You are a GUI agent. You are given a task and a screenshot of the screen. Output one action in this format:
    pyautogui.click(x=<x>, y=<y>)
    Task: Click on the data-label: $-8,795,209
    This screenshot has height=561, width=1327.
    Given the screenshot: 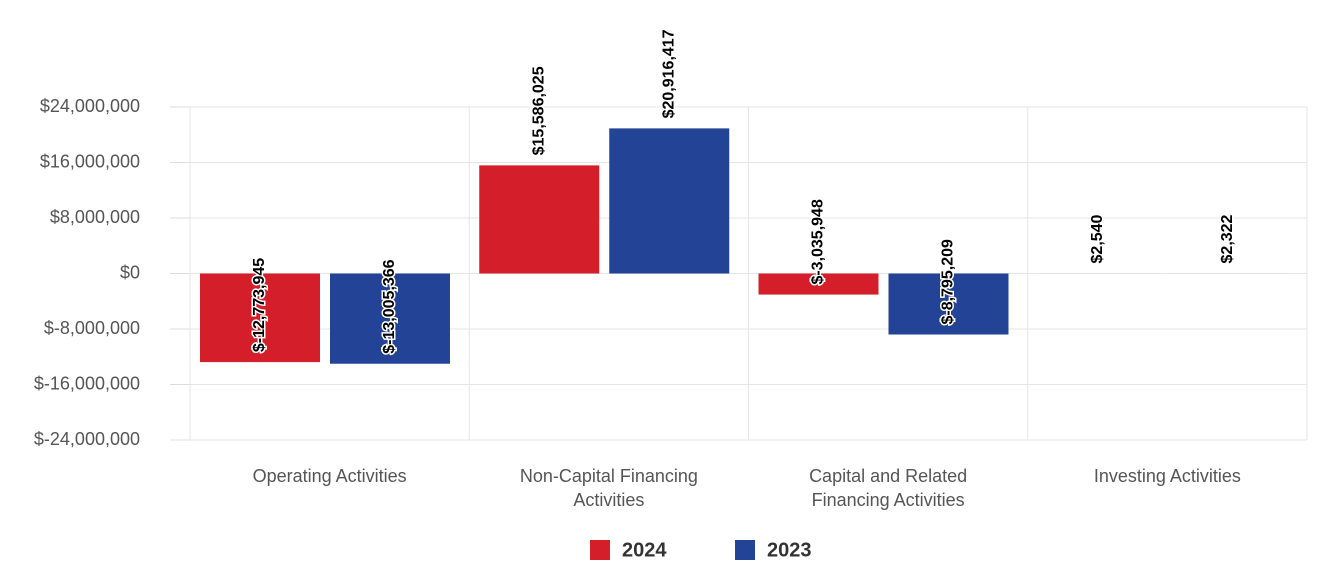 What is the action you would take?
    pyautogui.click(x=948, y=282)
    